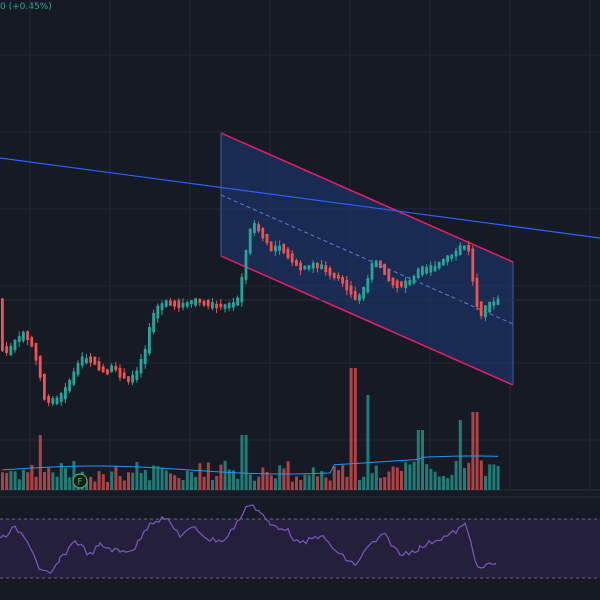 The image size is (600, 600). What do you see at coordinates (367, 320) in the screenshot?
I see `channel-lower-border` at bounding box center [367, 320].